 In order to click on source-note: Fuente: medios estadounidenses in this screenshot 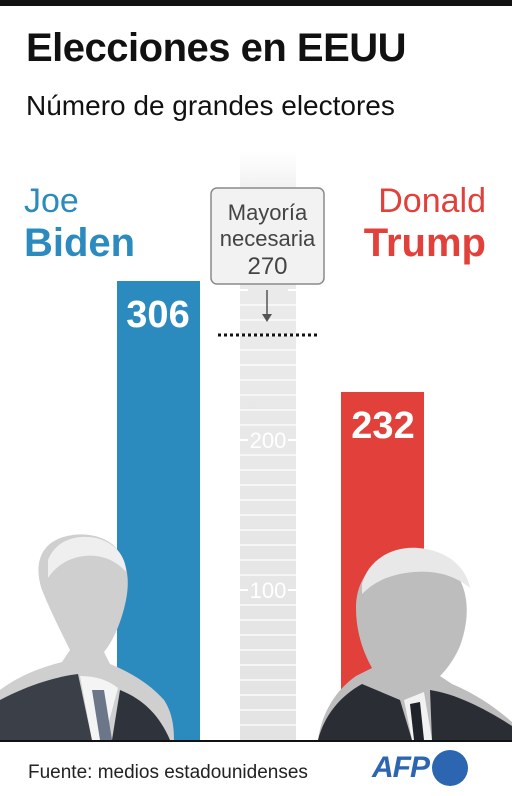, I will do `click(168, 772)`.